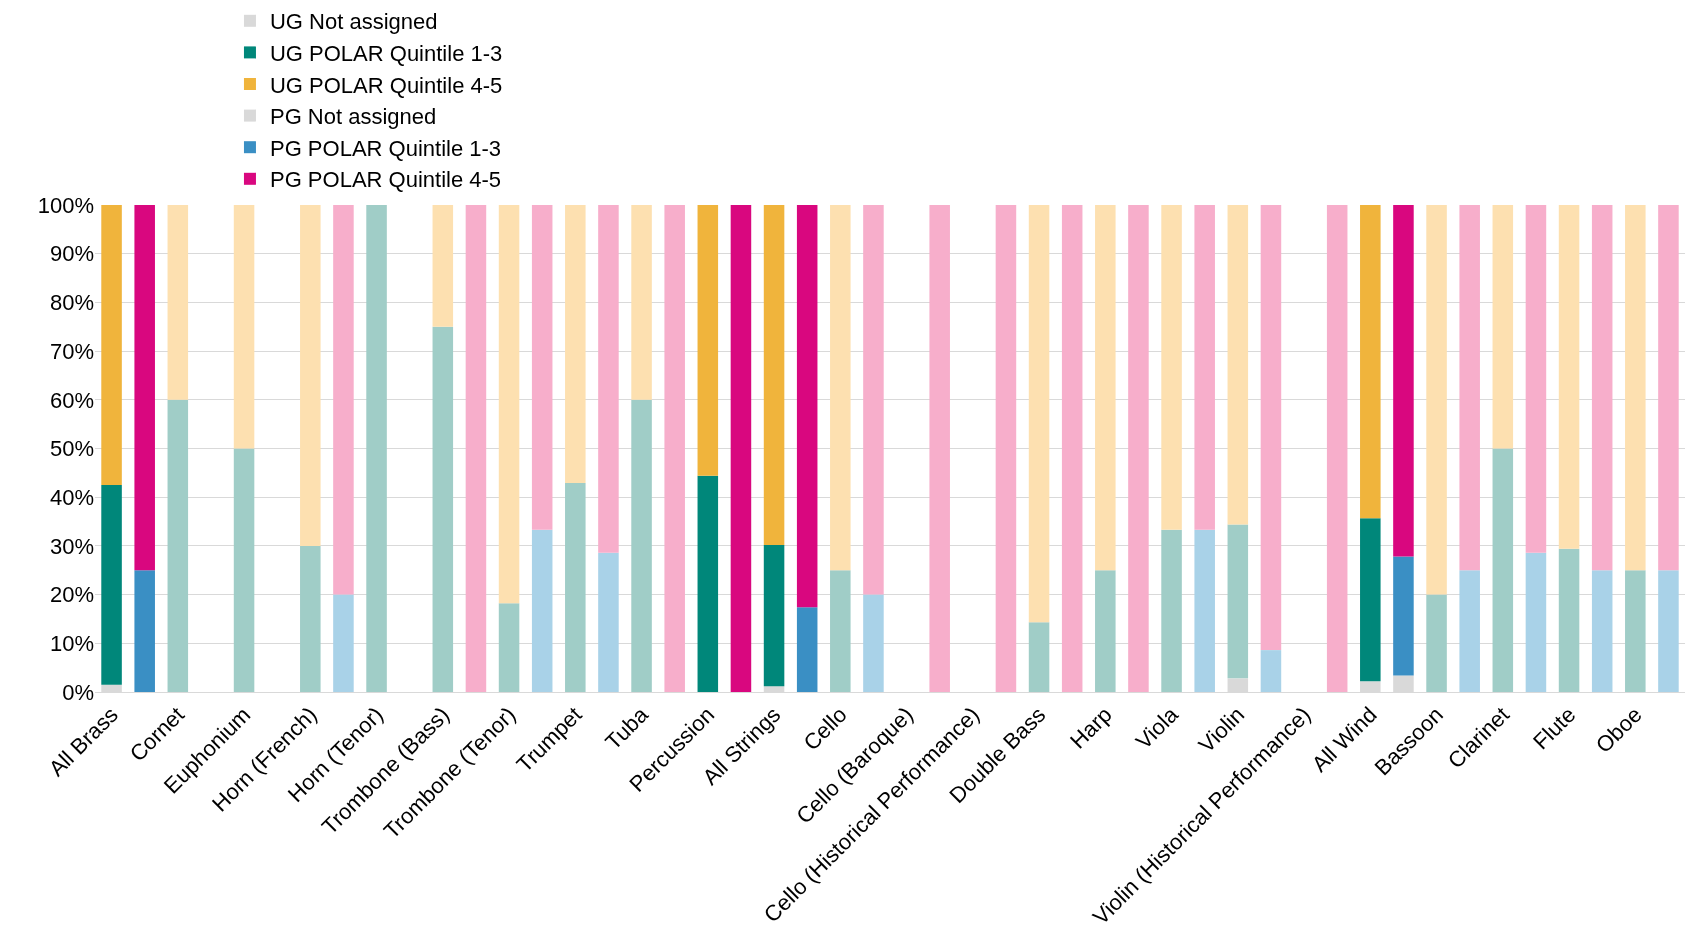 This screenshot has width=1690, height=947. I want to click on y-tick-label: 50%, so click(71, 449).